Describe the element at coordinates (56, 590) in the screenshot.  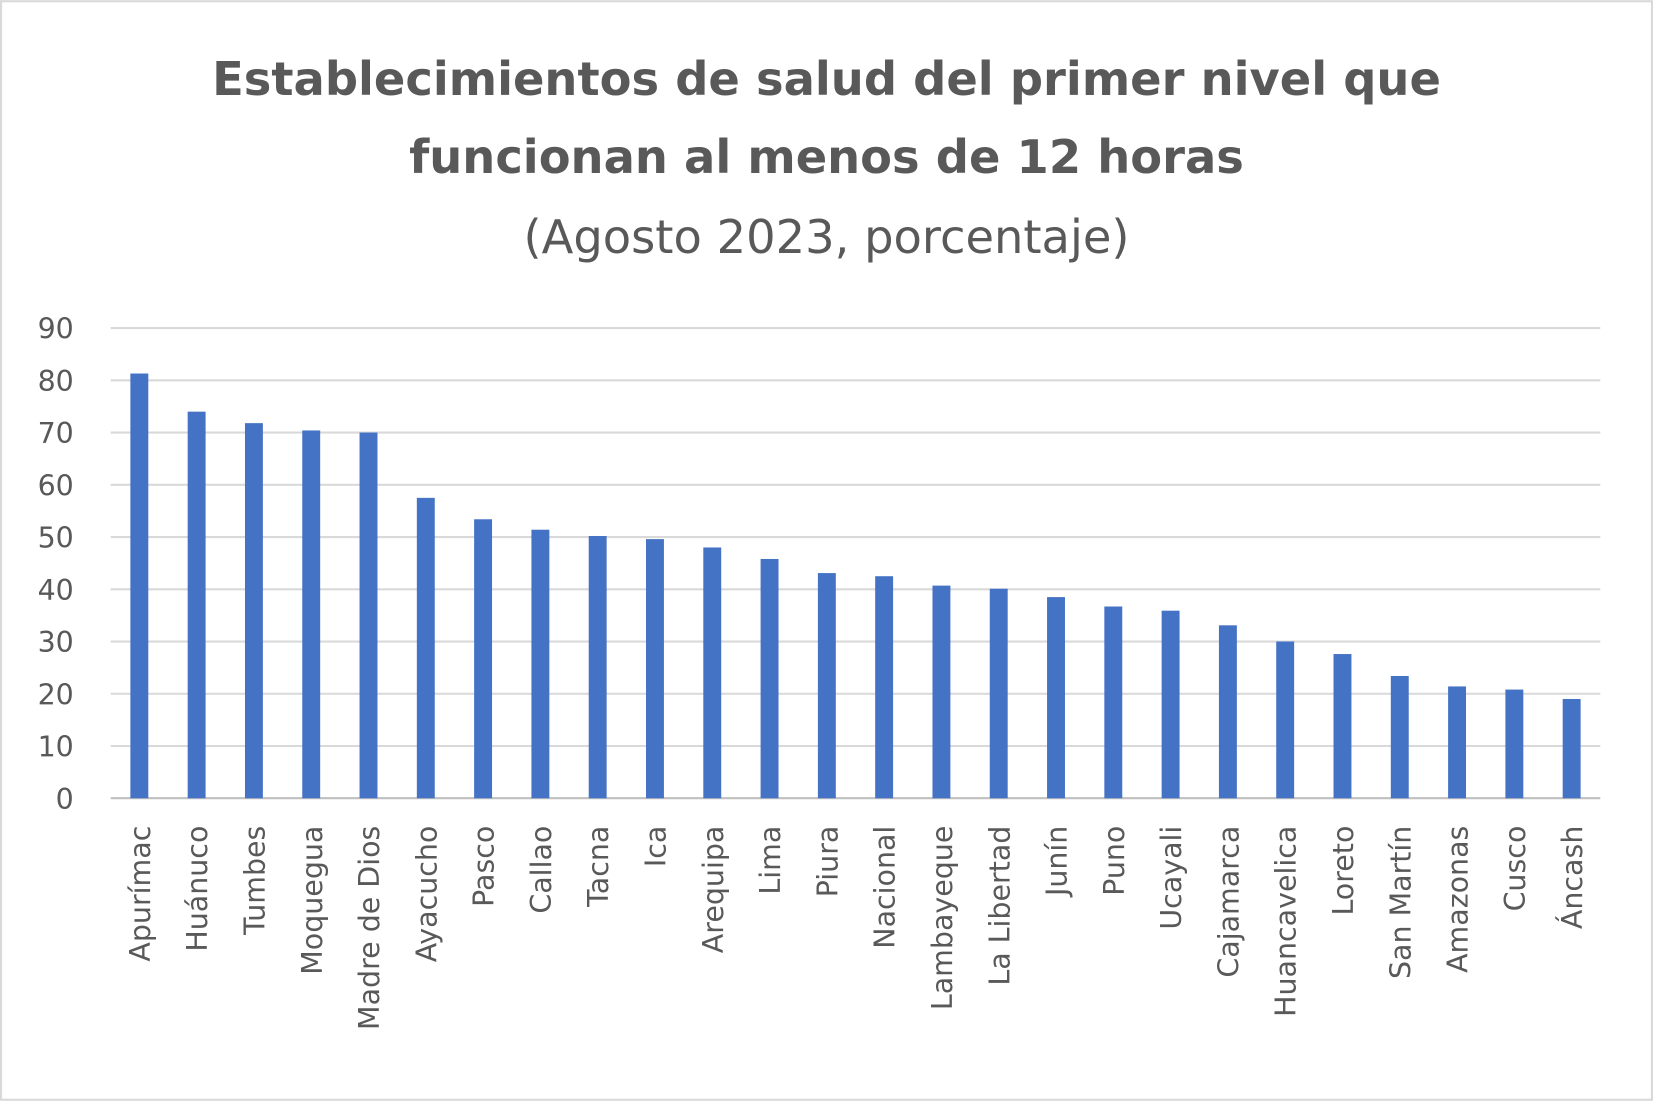
I see `y-tick-label: 40` at that location.